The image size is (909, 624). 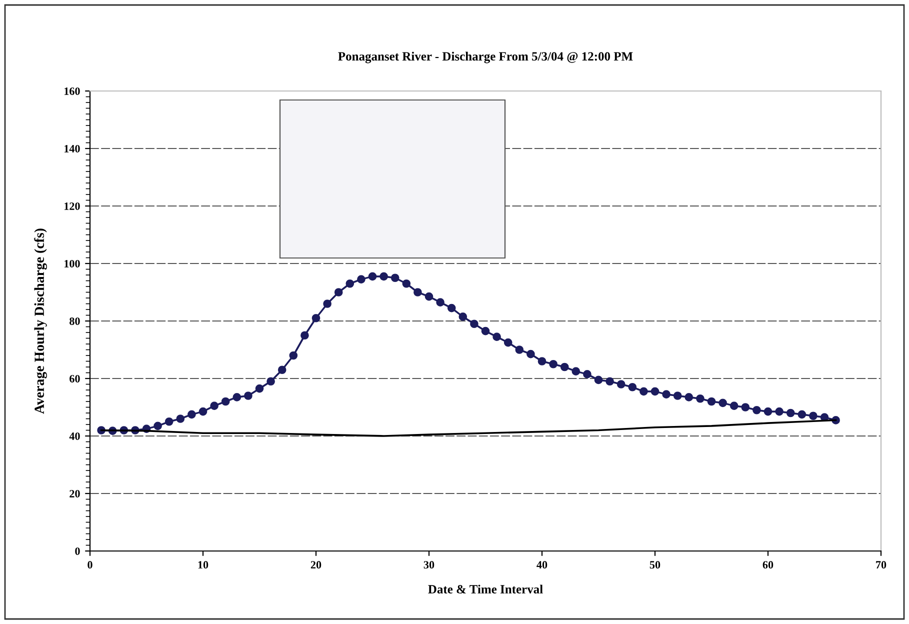 What do you see at coordinates (203, 565) in the screenshot?
I see `x-tick-label: 10` at bounding box center [203, 565].